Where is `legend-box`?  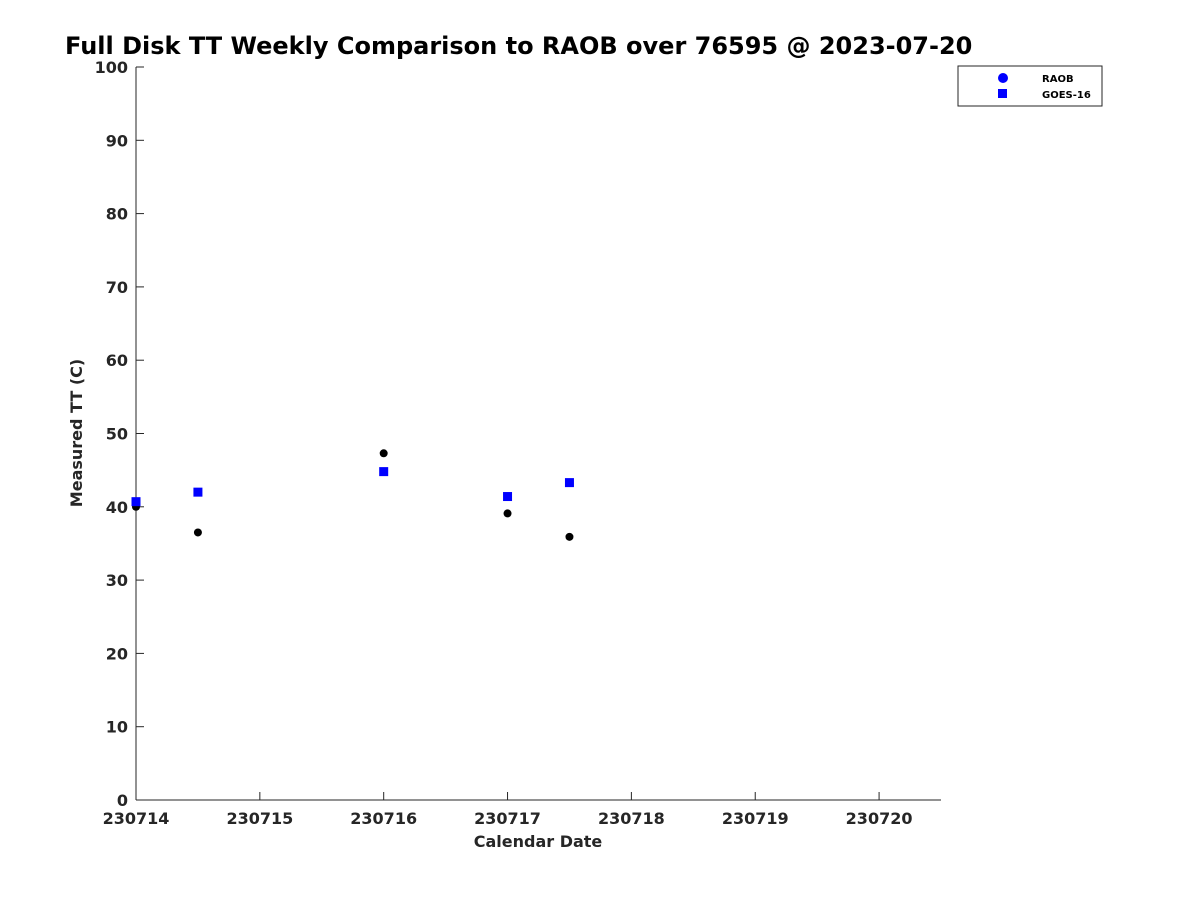
legend-box is located at coordinates (1030, 86).